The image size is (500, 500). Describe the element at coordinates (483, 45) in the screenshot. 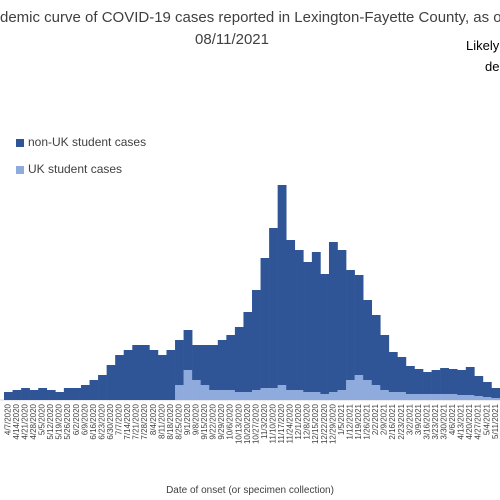

I see `annotation: Likely` at that location.